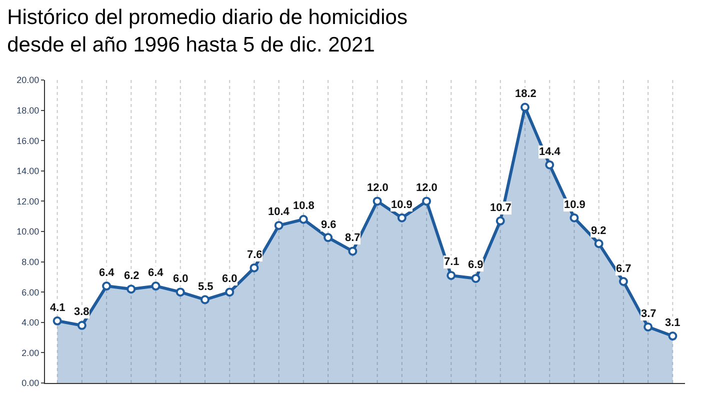 The height and width of the screenshot is (400, 710). Describe the element at coordinates (31, 261) in the screenshot. I see `y-tick-label: 8.00` at that location.